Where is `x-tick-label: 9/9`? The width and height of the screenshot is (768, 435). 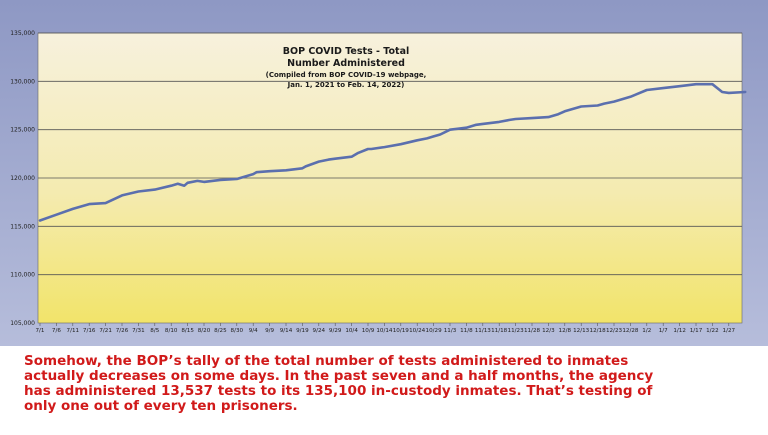
x-tick-label: 9/9 is located at coordinates (269, 331).